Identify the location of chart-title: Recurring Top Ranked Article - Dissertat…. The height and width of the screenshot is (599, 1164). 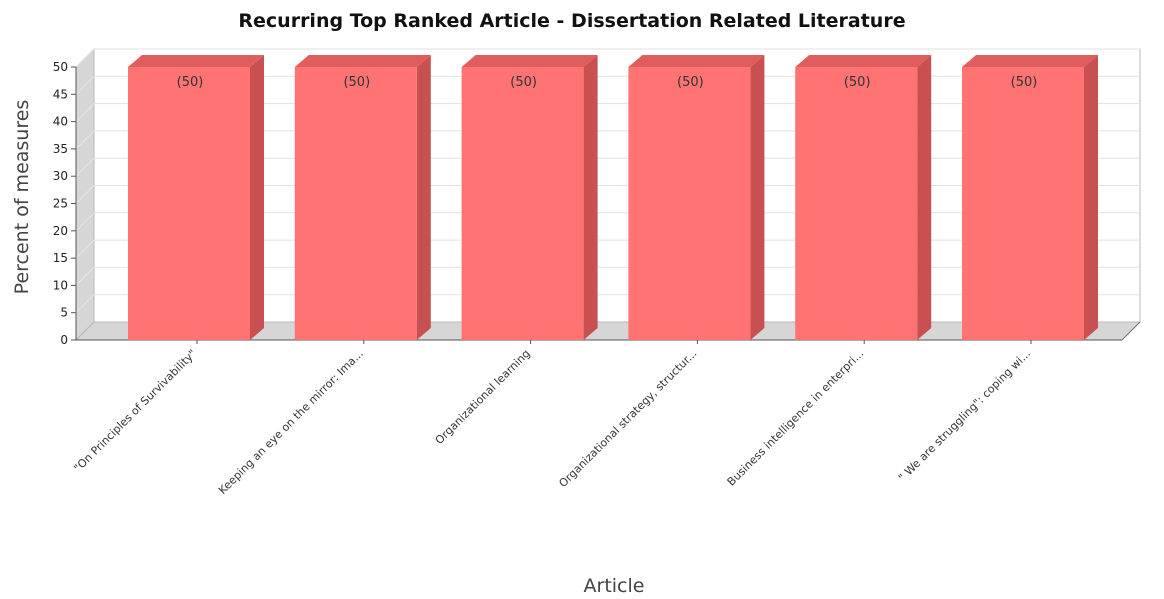
(571, 21).